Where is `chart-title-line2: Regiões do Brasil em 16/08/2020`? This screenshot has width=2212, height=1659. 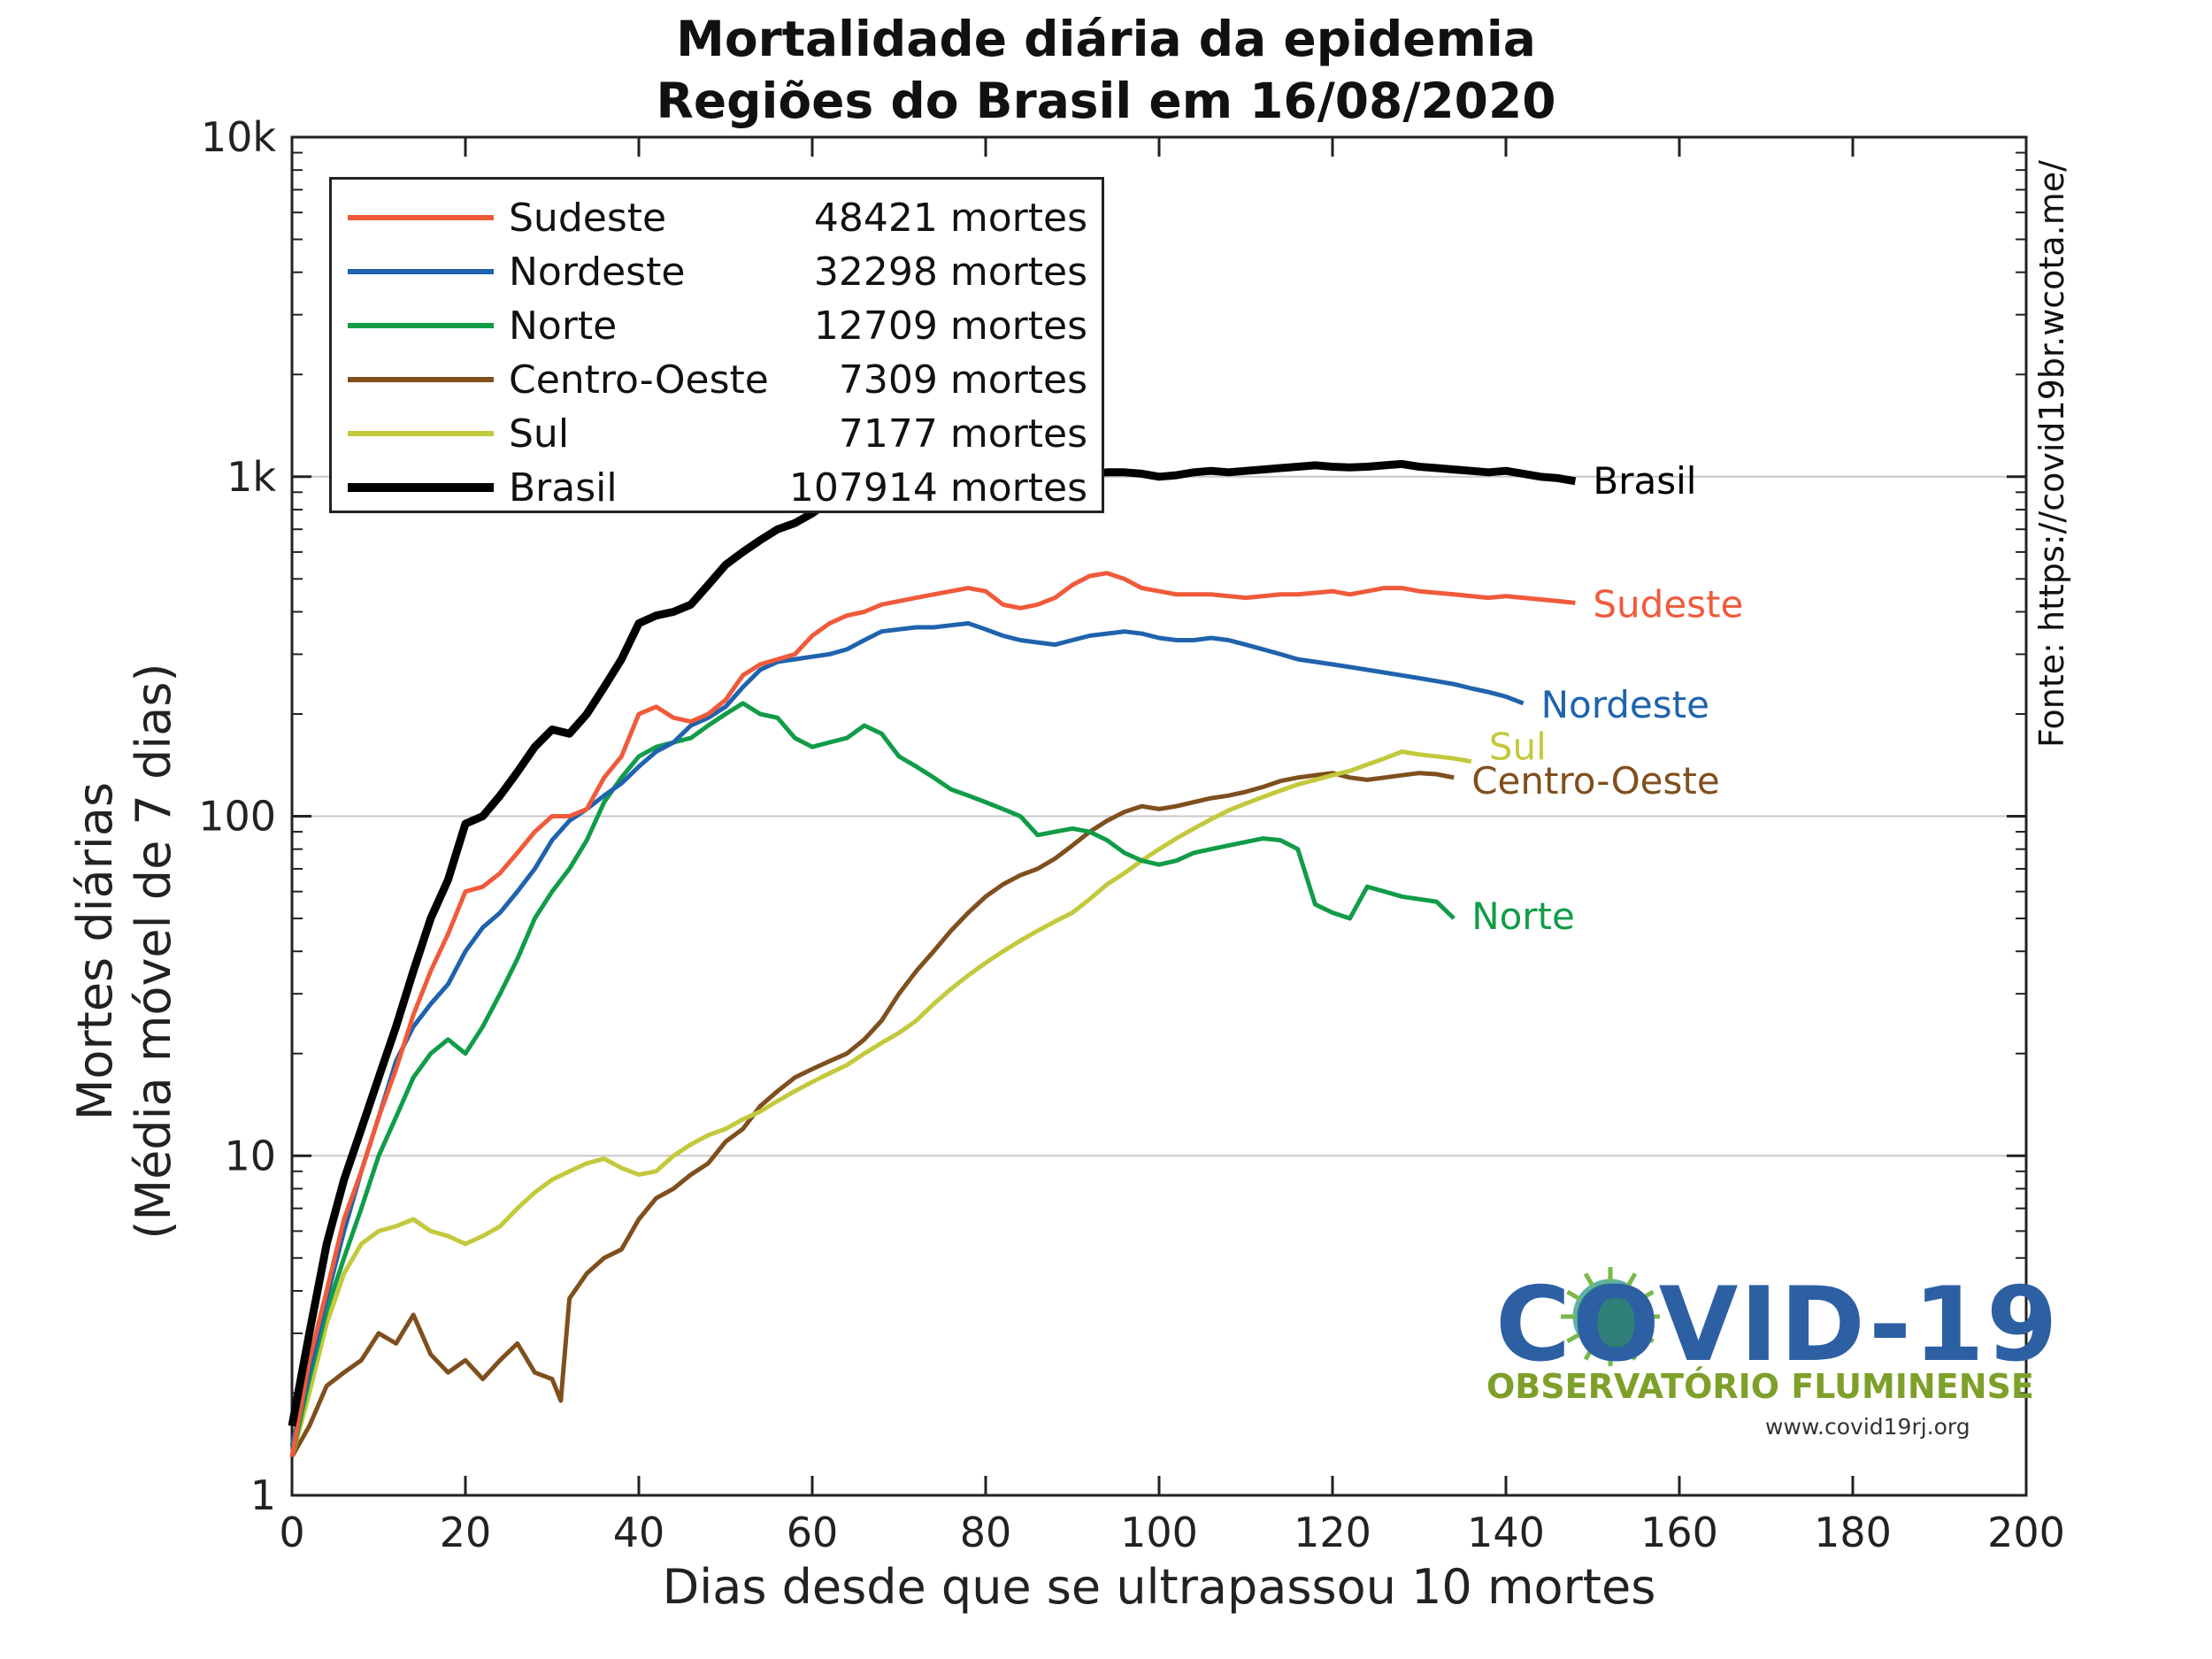 chart-title-line2: Regiões do Brasil em 16/08/2020 is located at coordinates (1106, 101).